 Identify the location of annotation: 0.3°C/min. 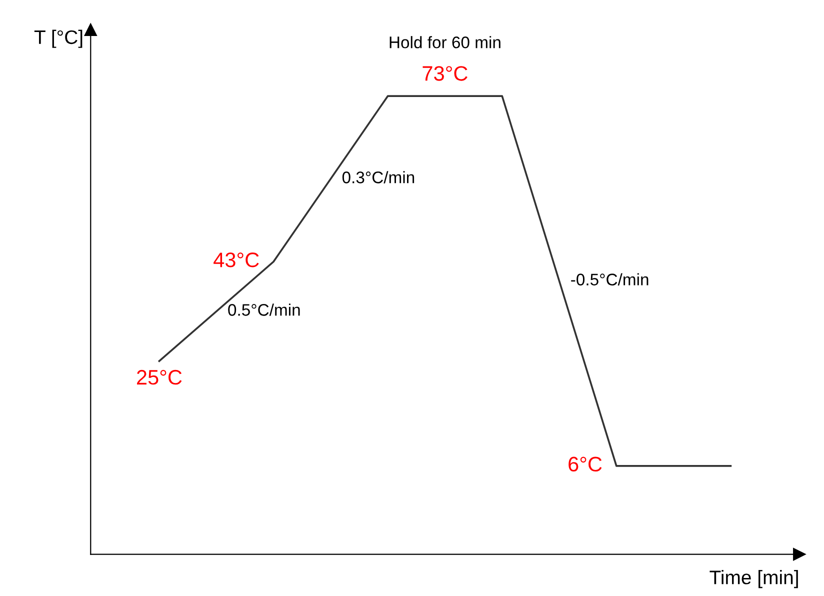
(378, 177).